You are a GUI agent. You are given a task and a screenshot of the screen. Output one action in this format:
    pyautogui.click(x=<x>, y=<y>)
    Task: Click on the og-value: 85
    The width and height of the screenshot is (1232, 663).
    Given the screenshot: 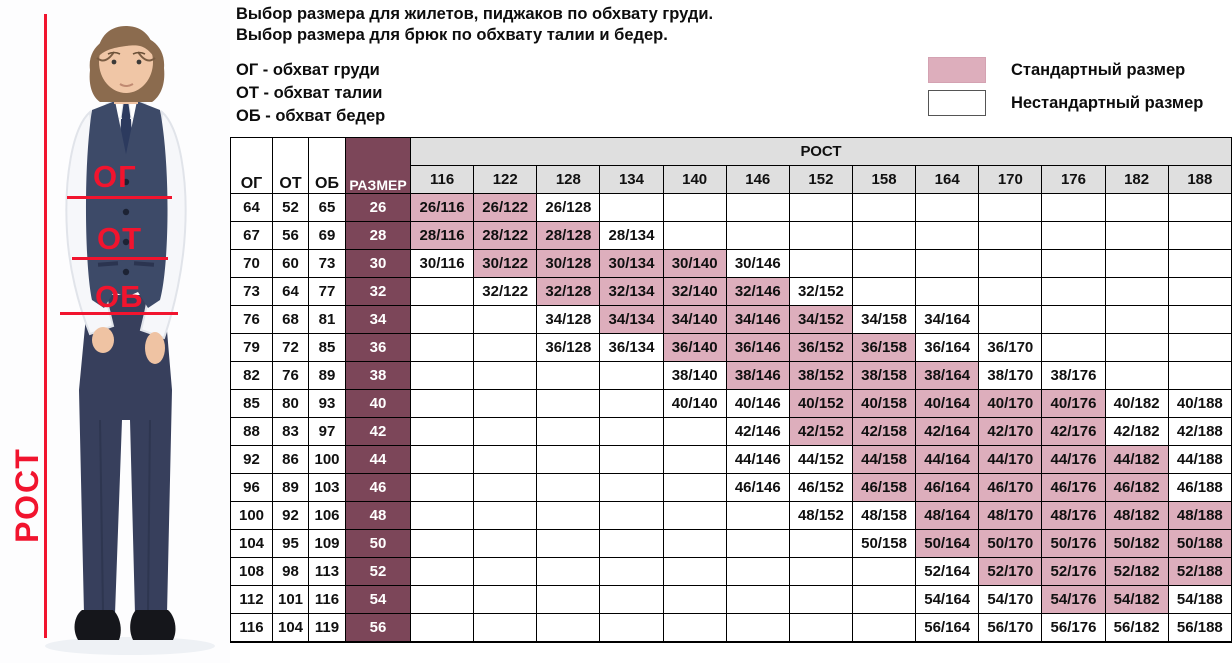 What is the action you would take?
    pyautogui.click(x=251, y=403)
    